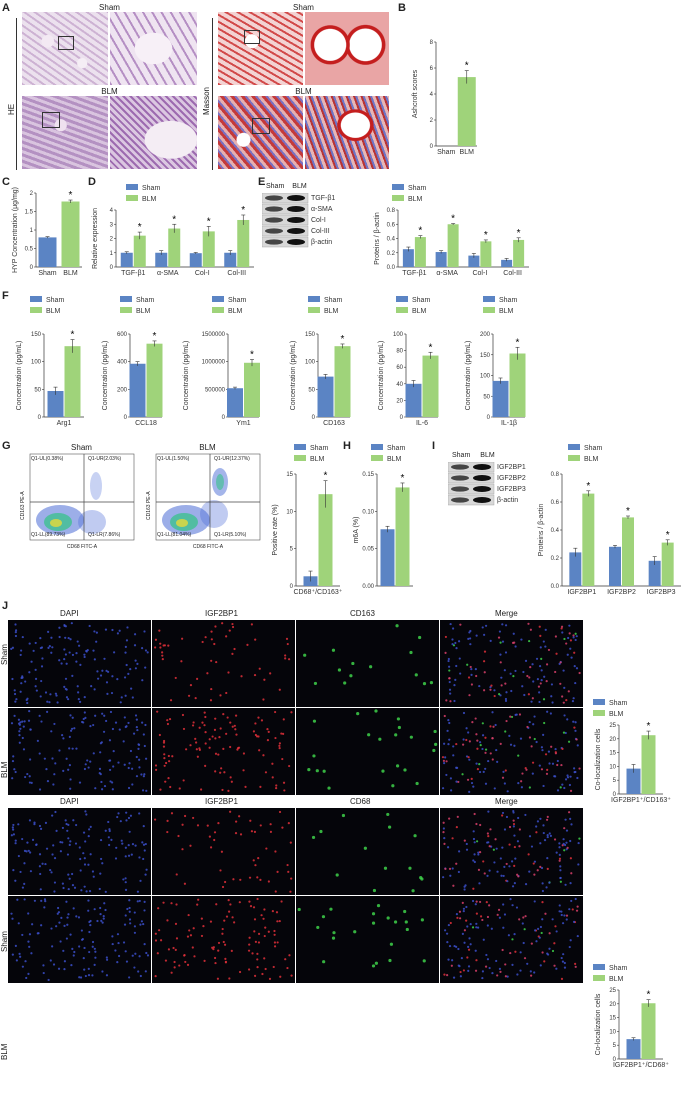  What do you see at coordinates (15, 230) in the screenshot?
I see `y-axis-label: HYP Concentration (μg/mg)` at bounding box center [15, 230].